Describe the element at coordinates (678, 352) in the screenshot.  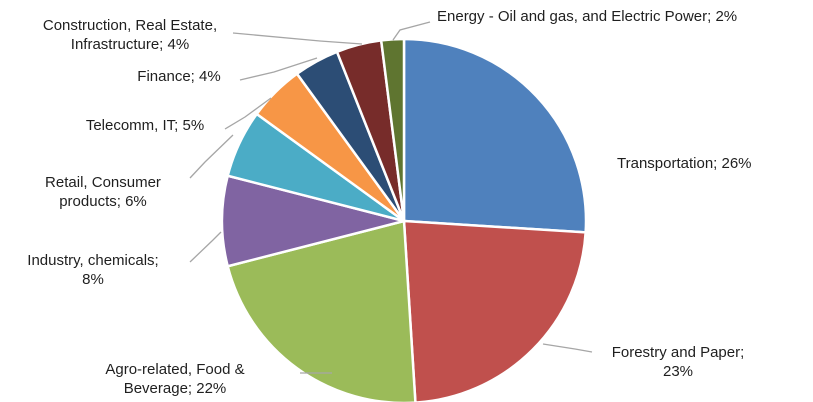
I see `data-label-line: Forestry and Paper;` at that location.